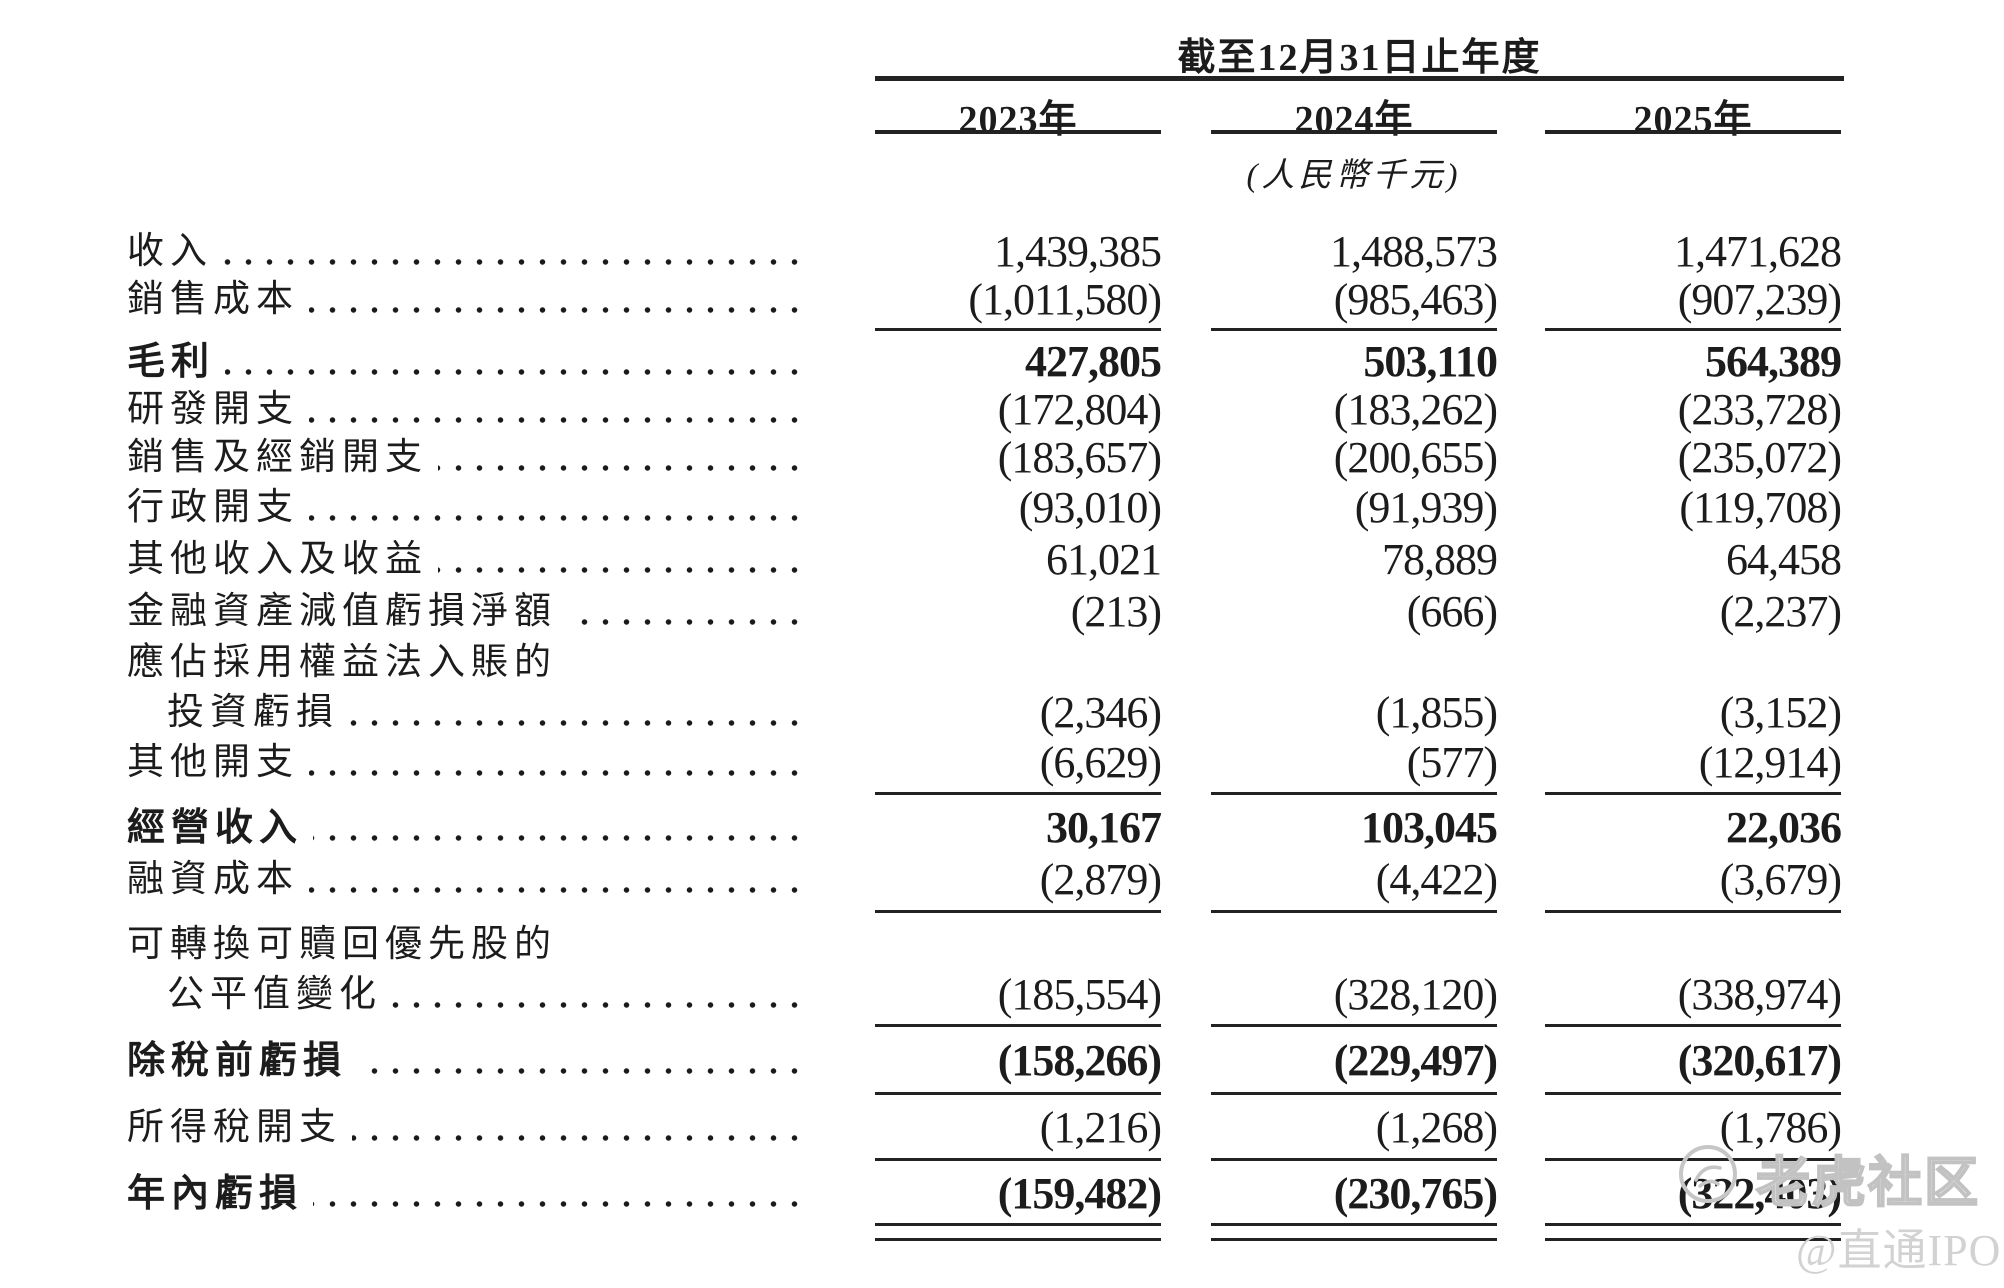  Describe the element at coordinates (1436, 712) in the screenshot. I see `value-cell-2024年: (1,855)` at that location.